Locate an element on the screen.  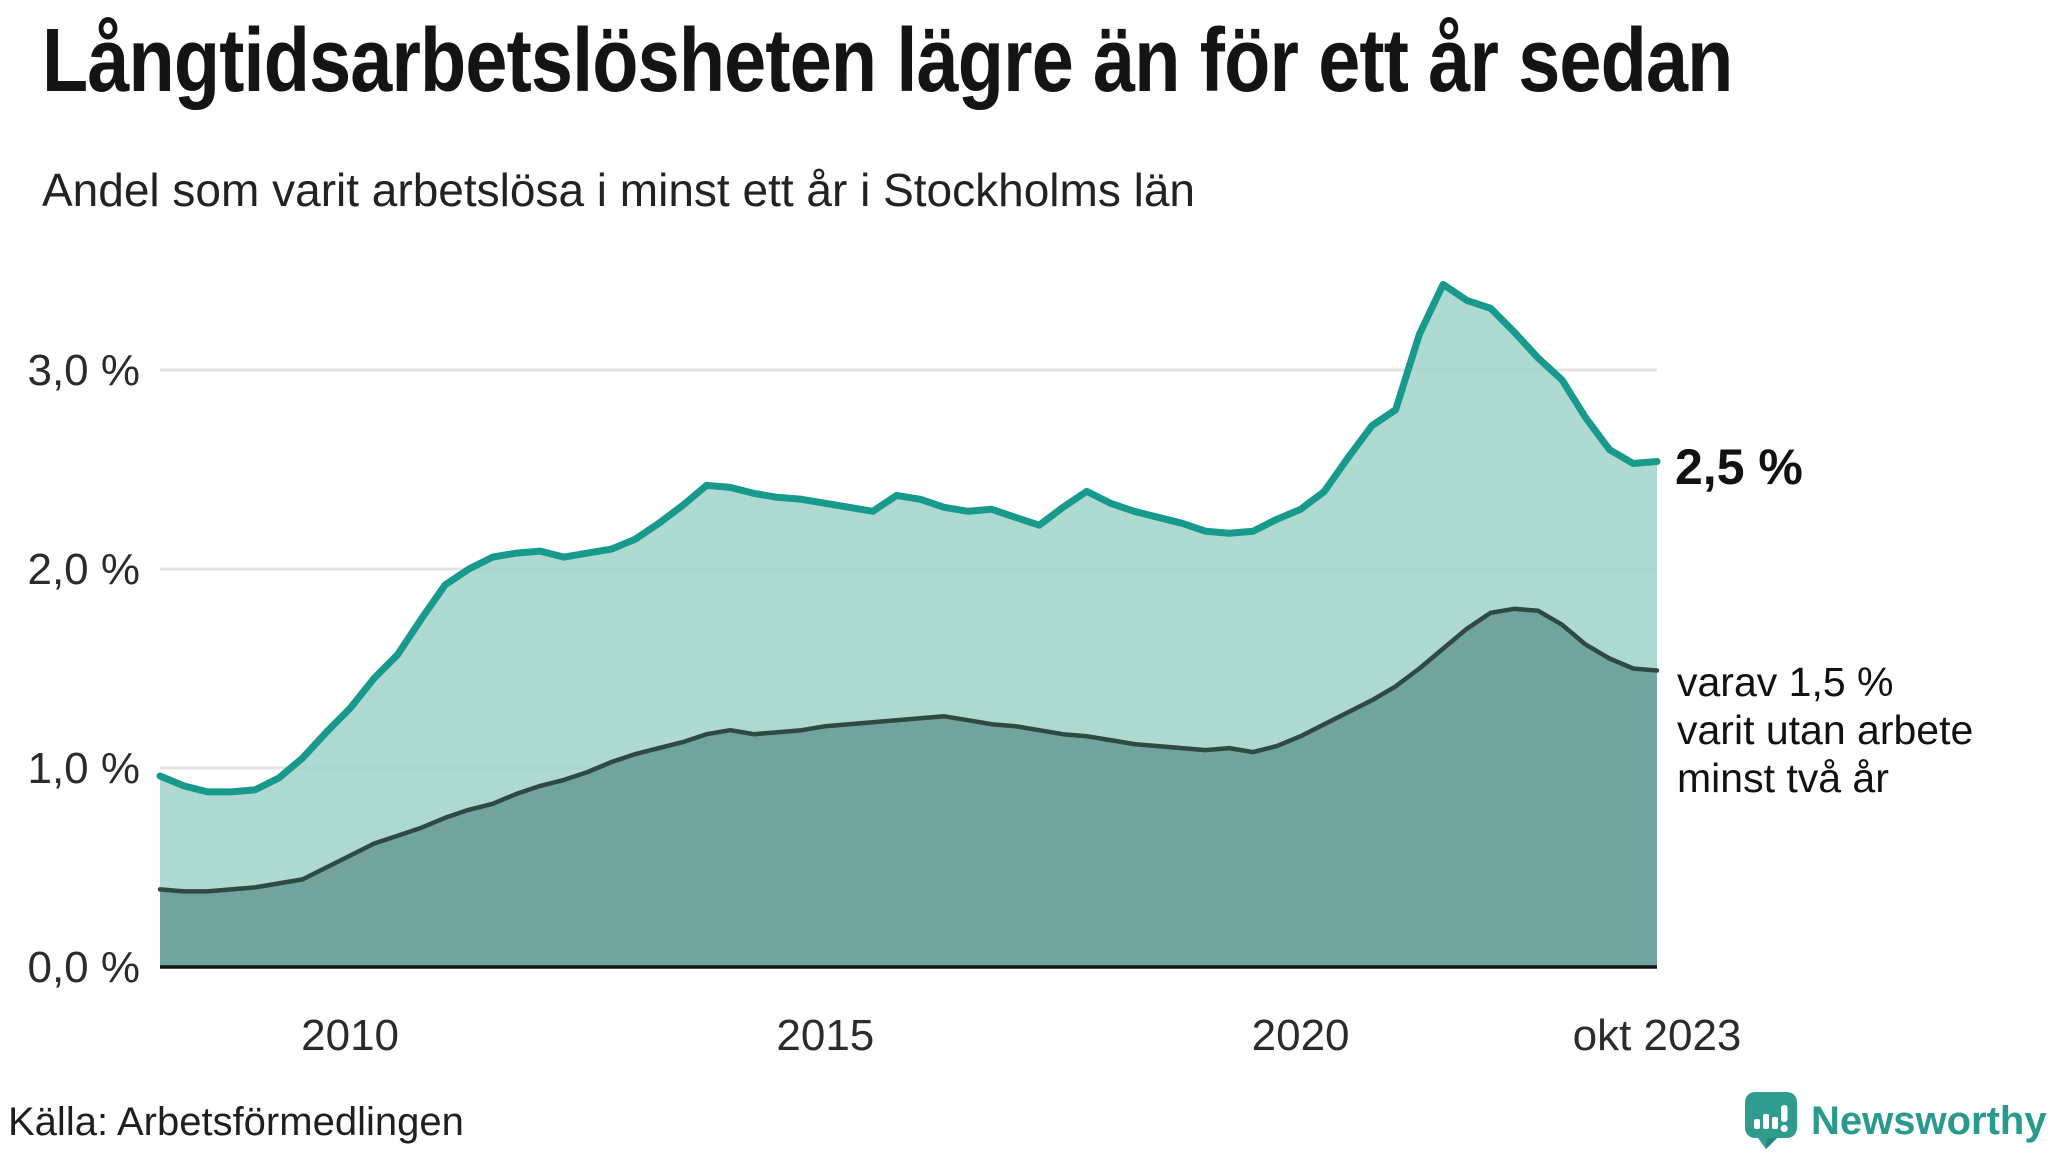
source-note: Källa: Arbetsförmedlingen is located at coordinates (236, 1122).